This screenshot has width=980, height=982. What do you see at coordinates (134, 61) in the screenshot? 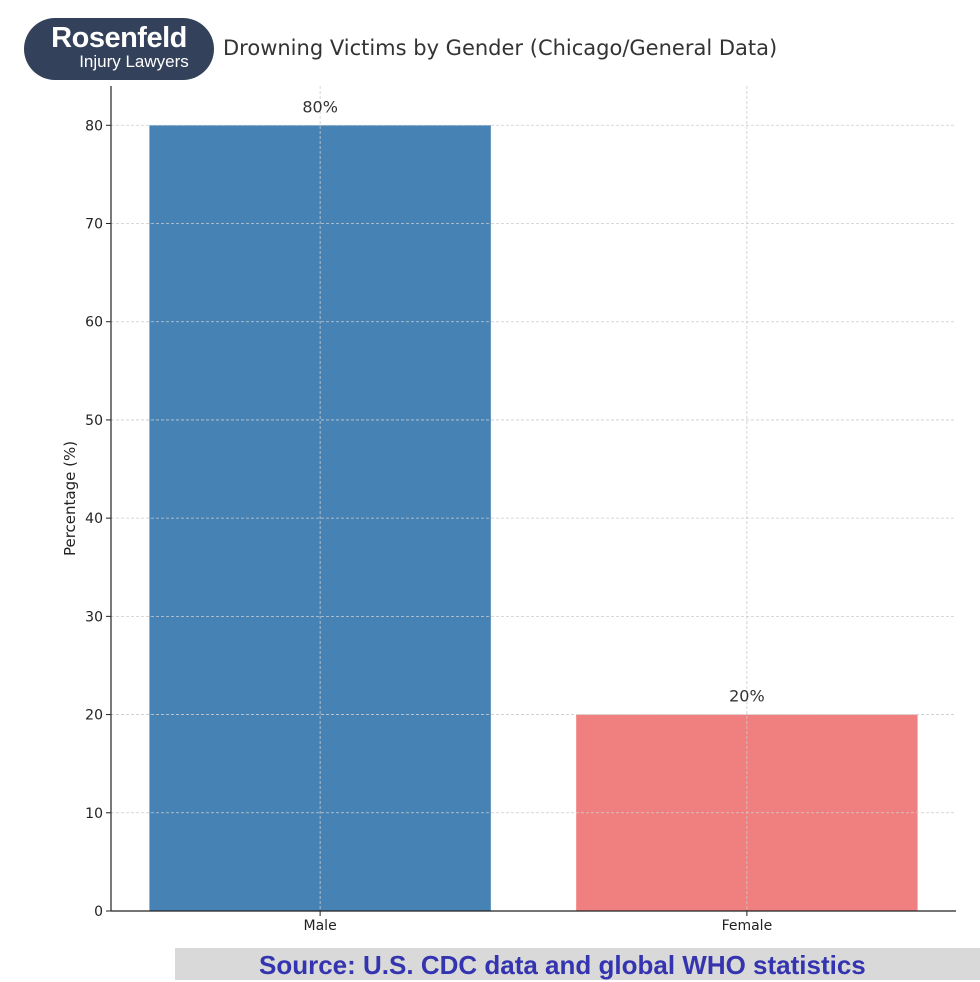
I see `logo-tagline: Injury Lawyers` at bounding box center [134, 61].